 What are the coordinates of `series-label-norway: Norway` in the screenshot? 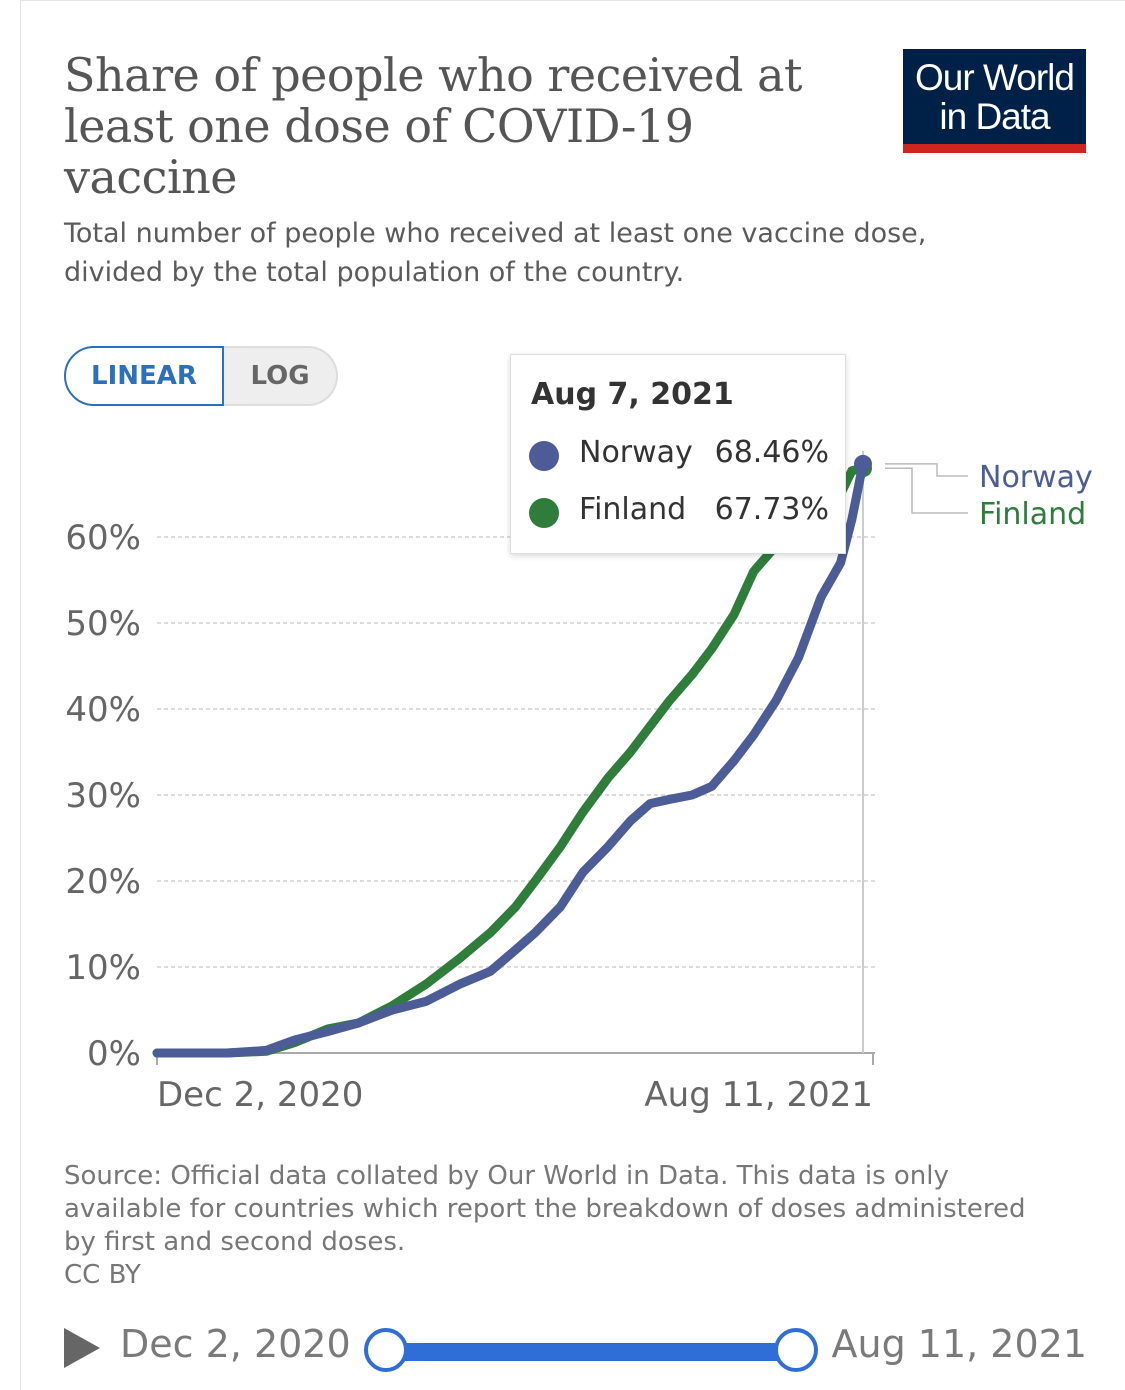 It's located at (1036, 477).